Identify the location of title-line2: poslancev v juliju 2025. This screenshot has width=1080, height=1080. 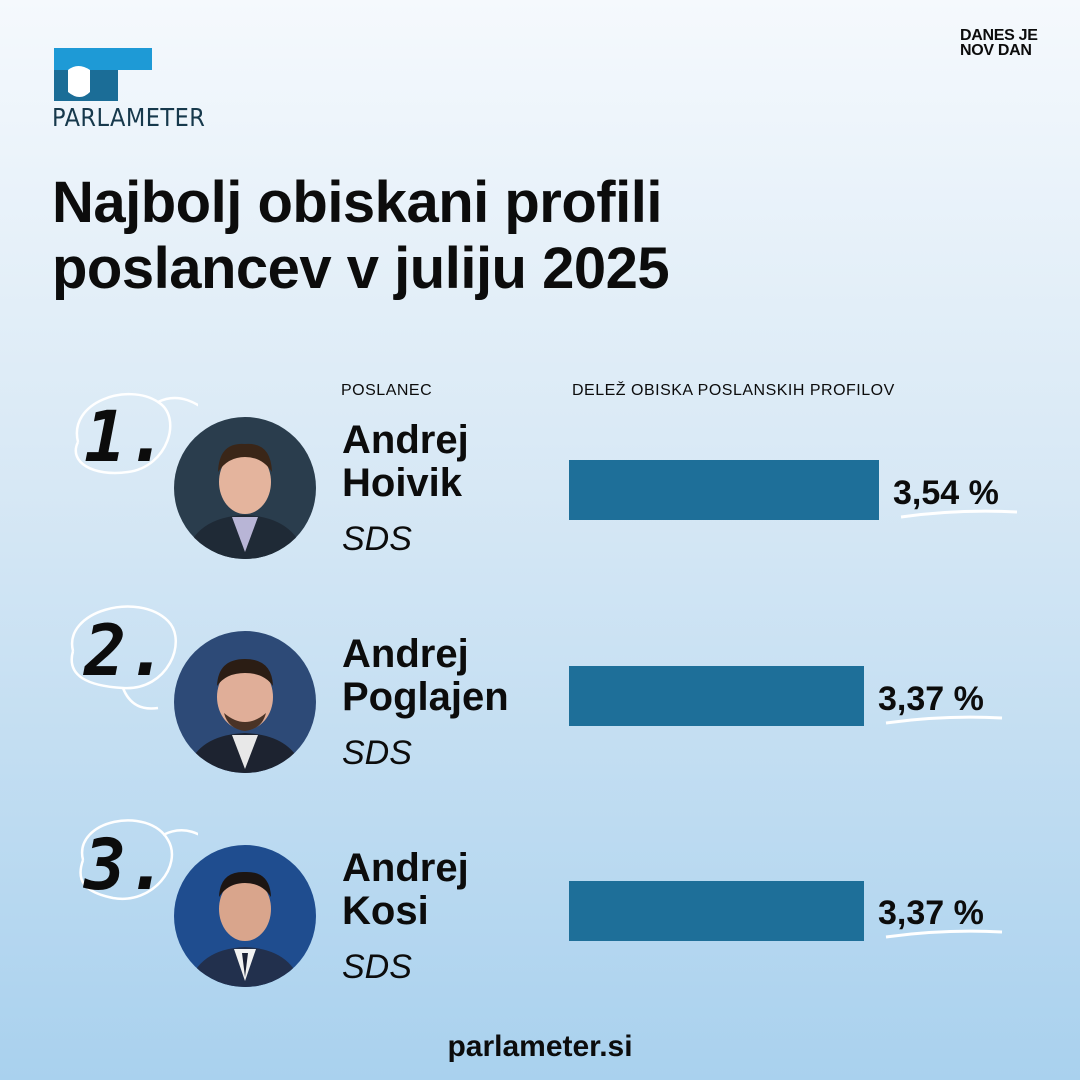
(361, 268).